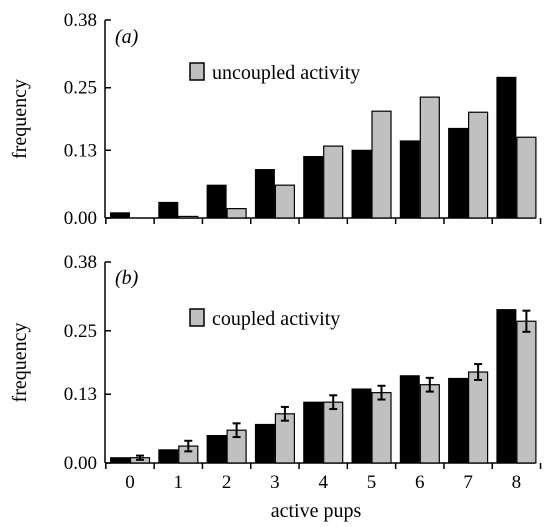  What do you see at coordinates (420, 482) in the screenshot?
I see `x-tick-label: 6` at bounding box center [420, 482].